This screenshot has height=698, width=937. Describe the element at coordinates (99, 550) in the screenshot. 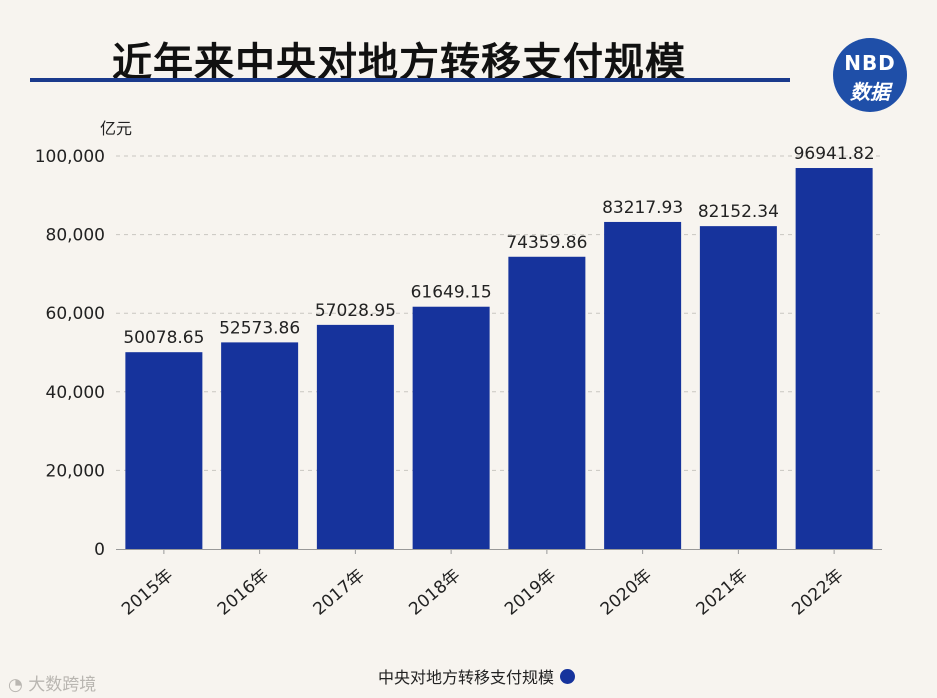

I see `y-tick-label: 0` at that location.